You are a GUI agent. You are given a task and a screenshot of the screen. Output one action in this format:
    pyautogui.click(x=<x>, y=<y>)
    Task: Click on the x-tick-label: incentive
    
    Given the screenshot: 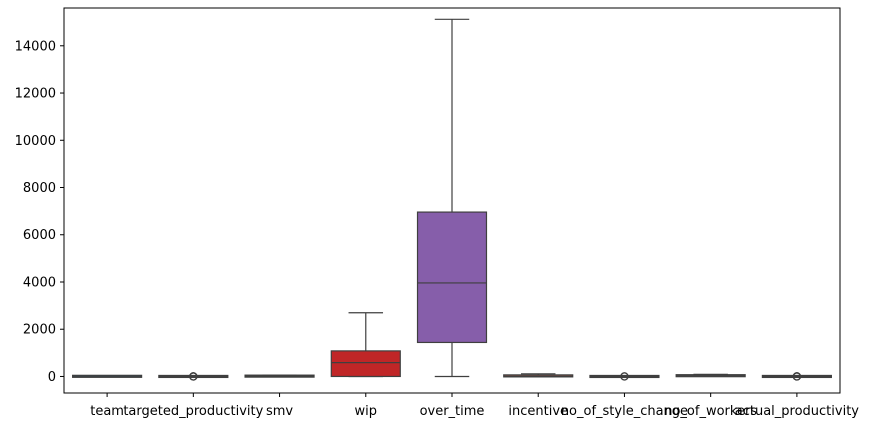 What is the action you would take?
    pyautogui.click(x=538, y=411)
    